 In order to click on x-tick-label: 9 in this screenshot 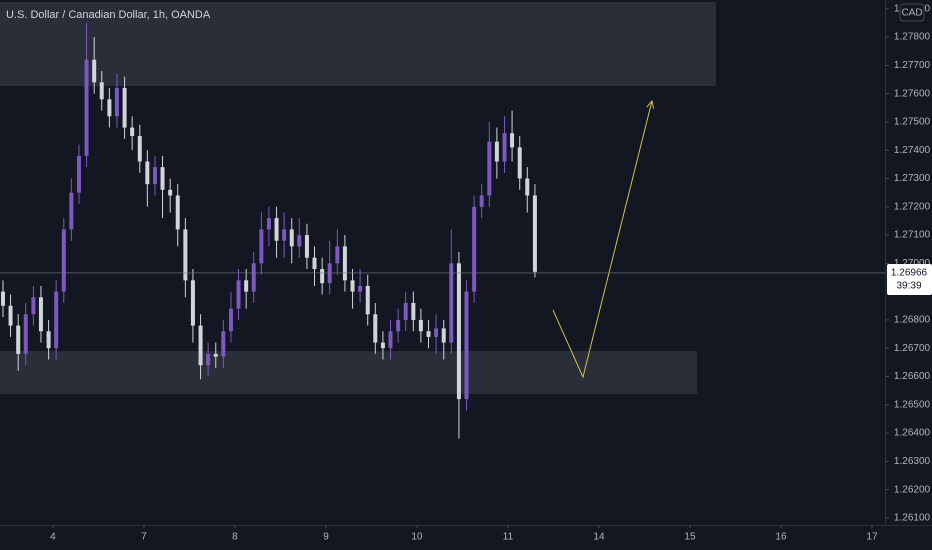, I will do `click(326, 537)`.